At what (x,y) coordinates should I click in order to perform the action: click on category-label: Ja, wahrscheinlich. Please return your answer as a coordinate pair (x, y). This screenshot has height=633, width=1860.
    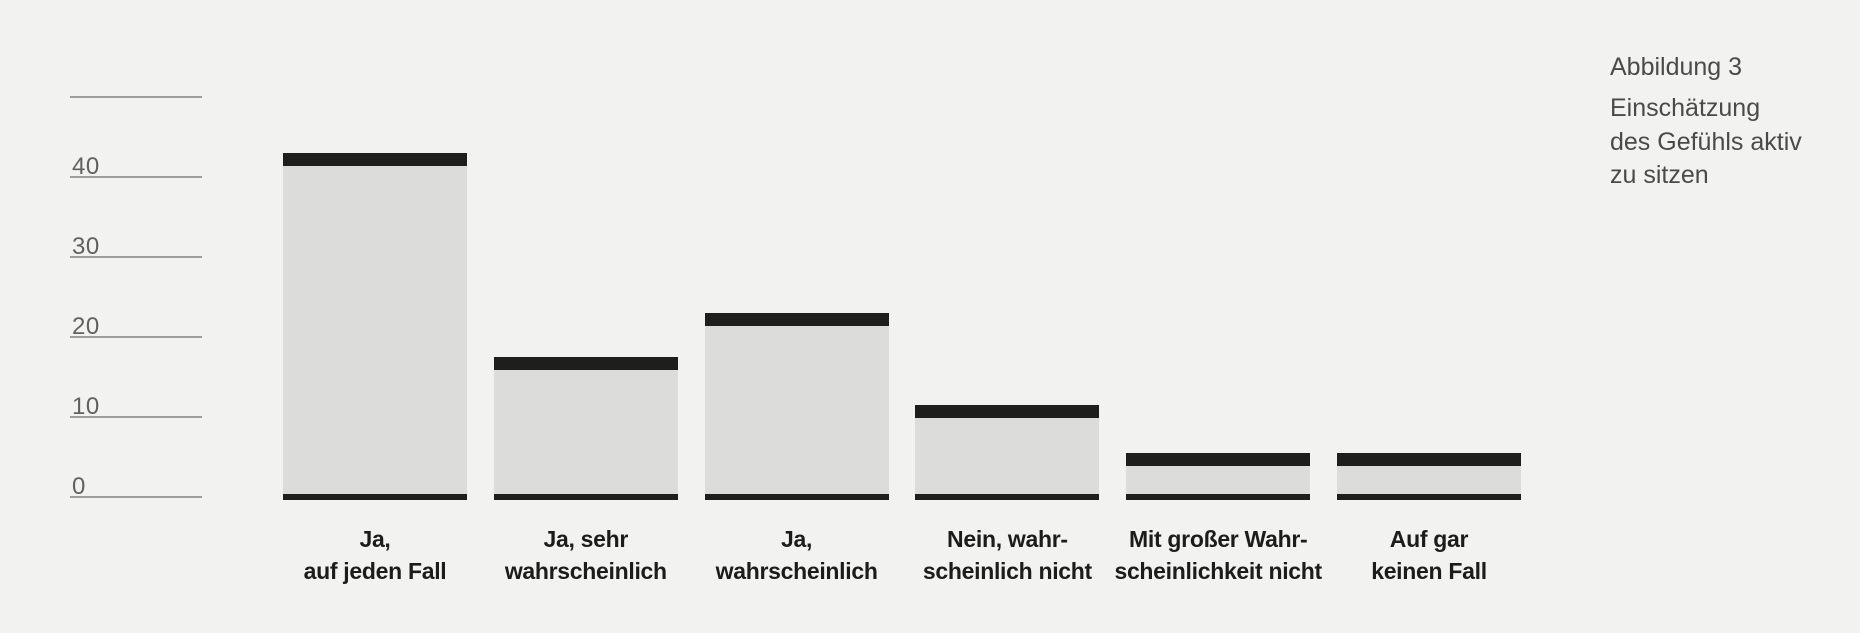
    Looking at the image, I should click on (797, 555).